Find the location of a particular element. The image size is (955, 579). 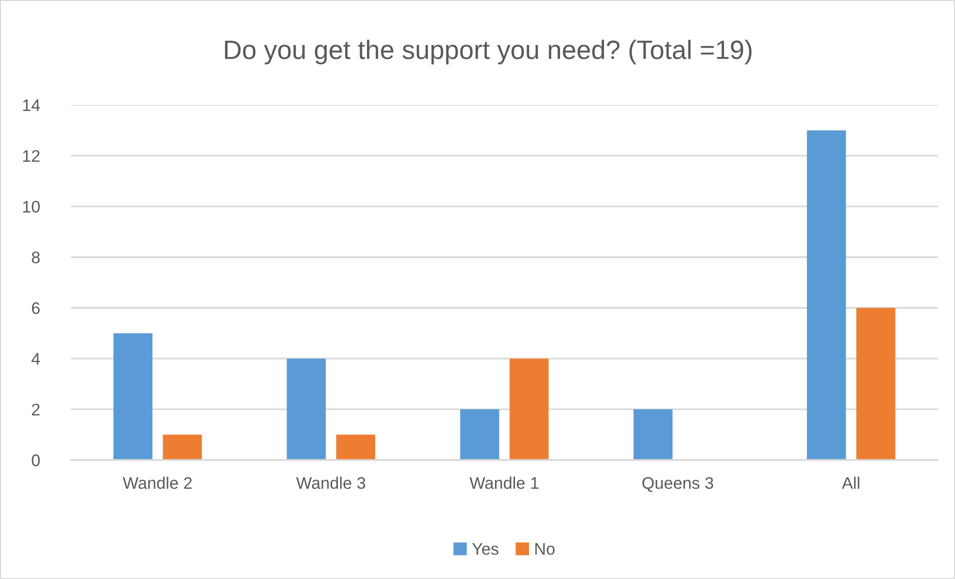

y-tick-label: 10 is located at coordinates (31, 206).